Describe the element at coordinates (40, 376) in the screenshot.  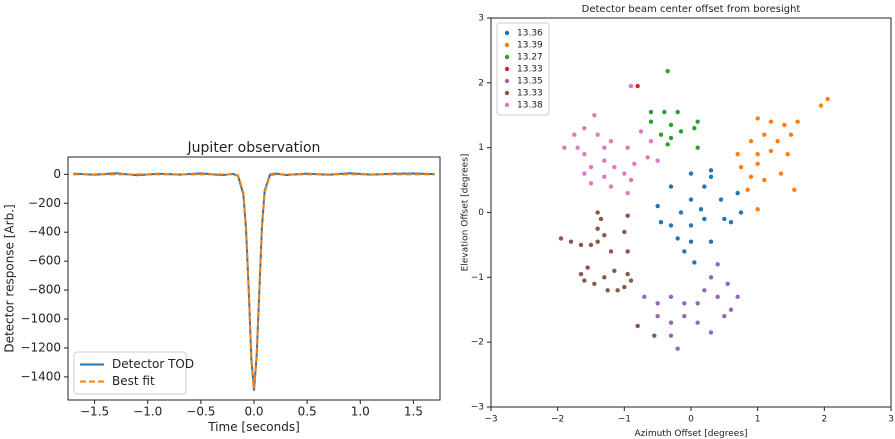
I see `y-tick-label: −1400` at that location.